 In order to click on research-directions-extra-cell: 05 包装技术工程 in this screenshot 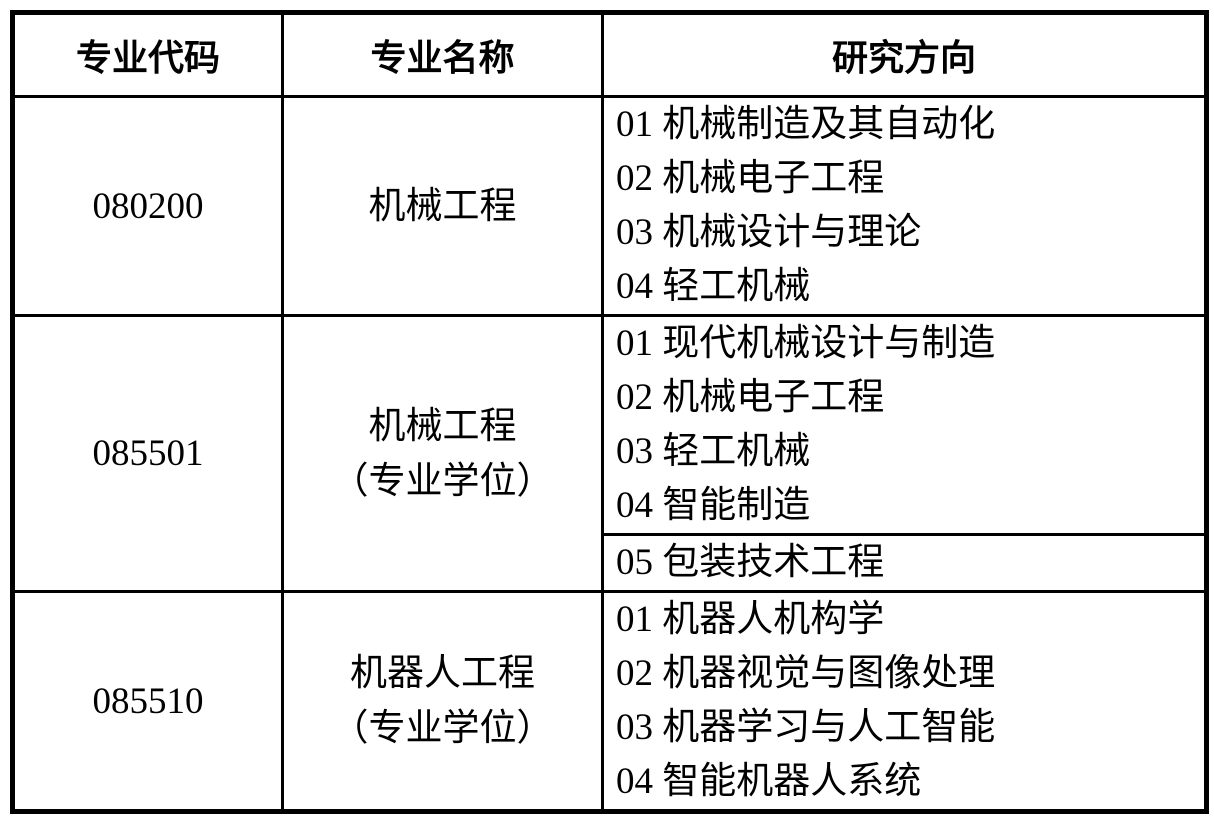, I will do `click(904, 563)`.